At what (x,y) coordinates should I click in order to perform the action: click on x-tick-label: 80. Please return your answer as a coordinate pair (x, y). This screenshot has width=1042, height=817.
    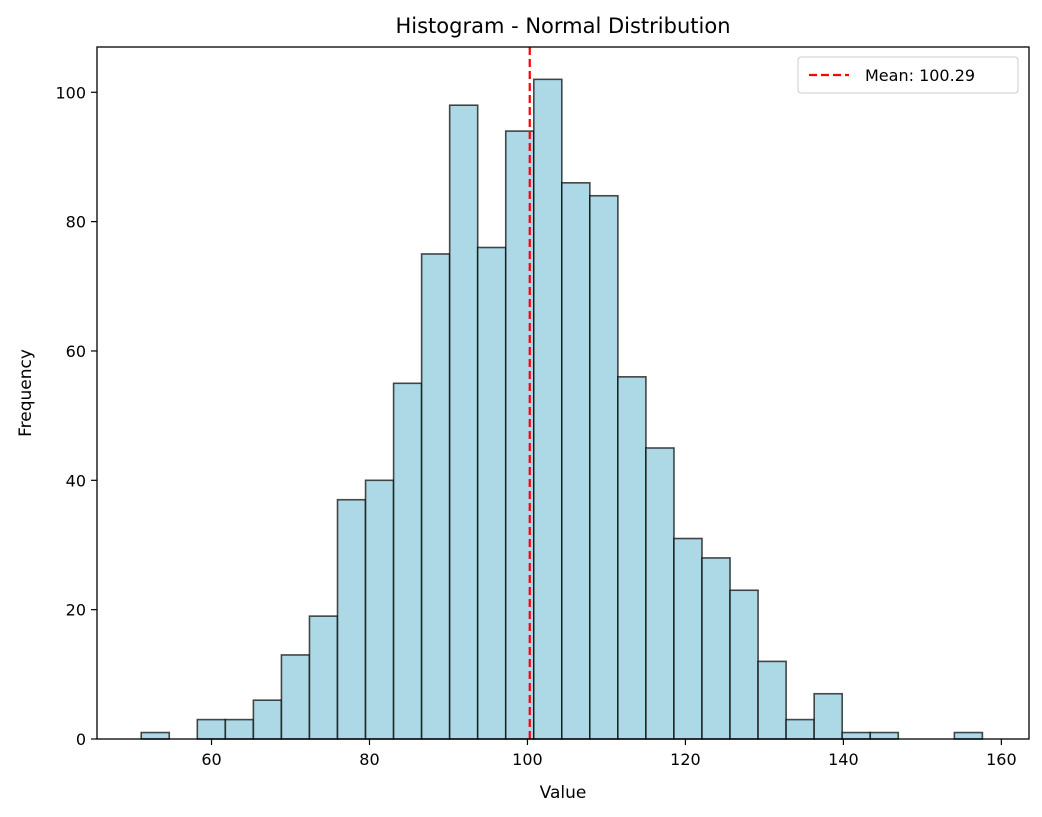
    Looking at the image, I should click on (369, 759).